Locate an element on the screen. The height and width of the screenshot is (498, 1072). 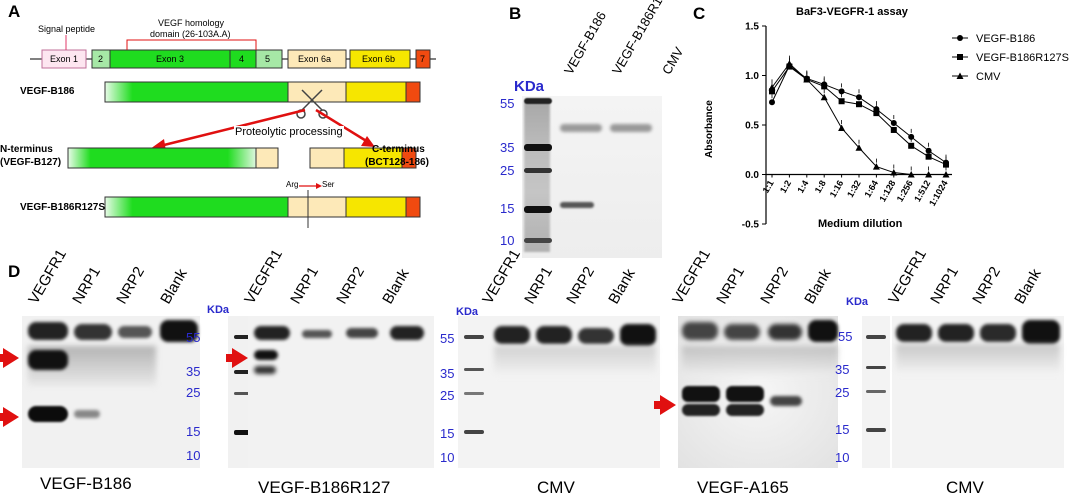
row3-label: VEGF-B186R127S is located at coordinates (63, 207).